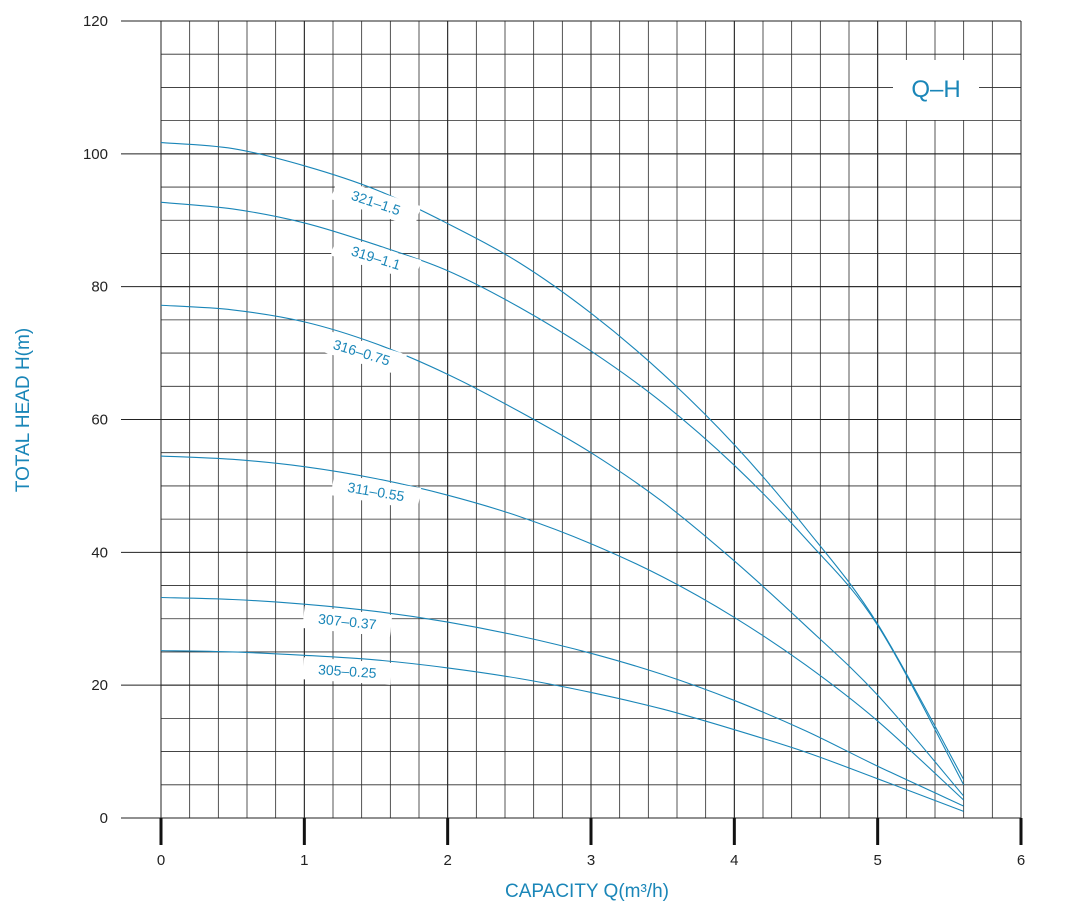  Describe the element at coordinates (99, 287) in the screenshot. I see `y-tick-label: 80` at that location.